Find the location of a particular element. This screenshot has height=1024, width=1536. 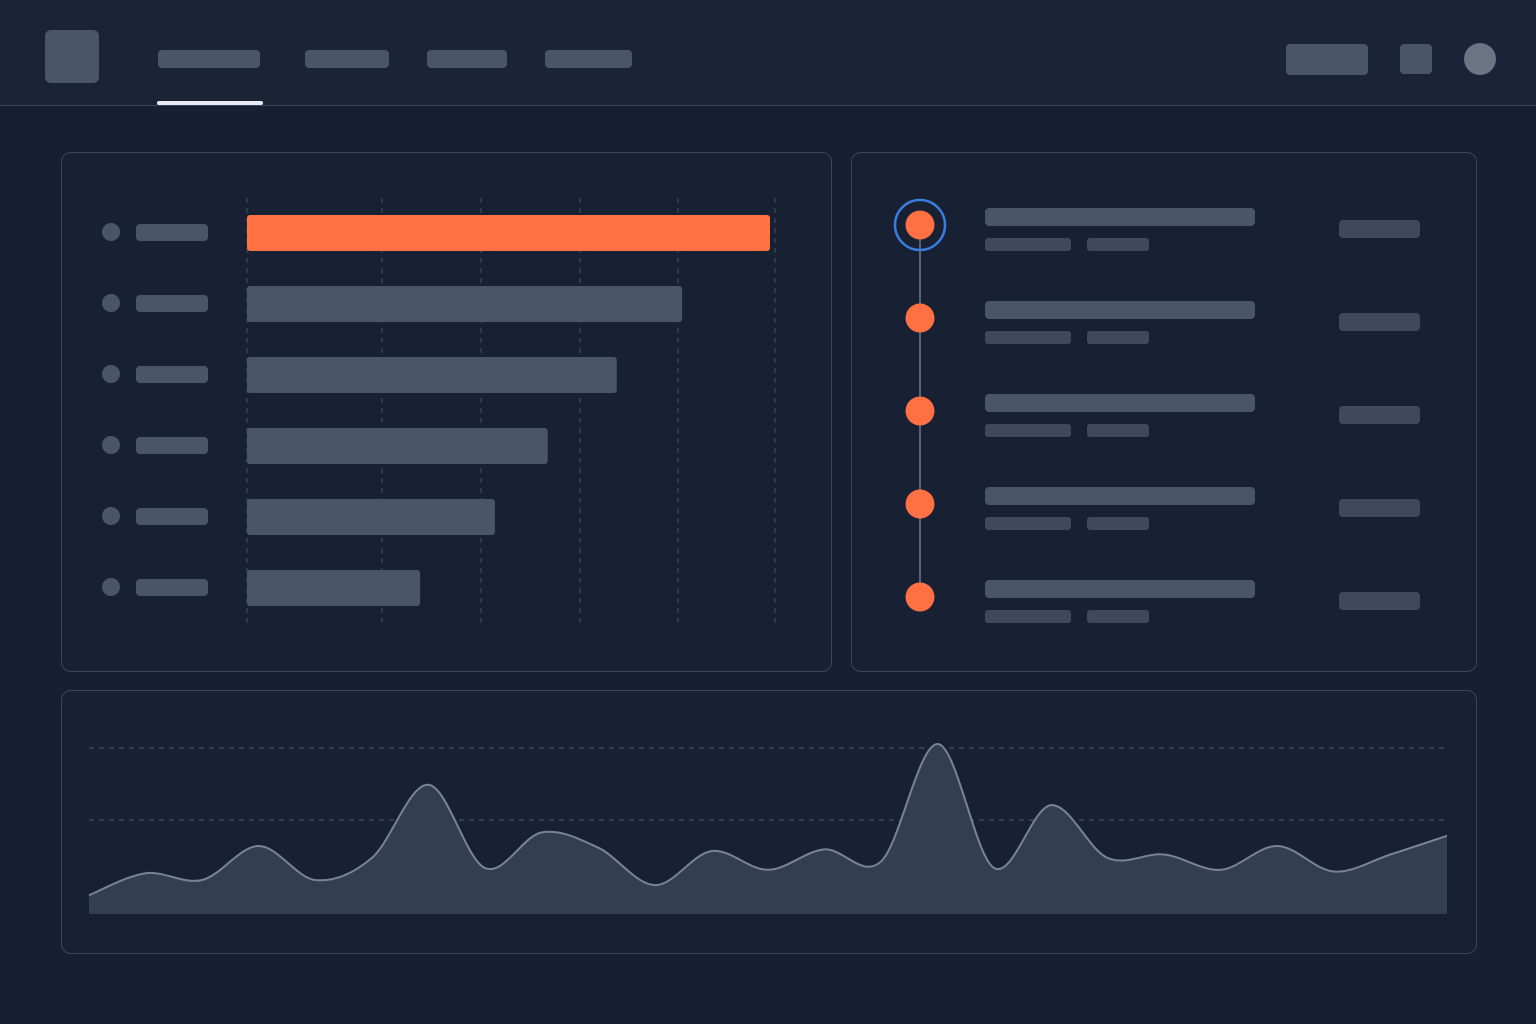

app-logo-icon is located at coordinates (72, 56).